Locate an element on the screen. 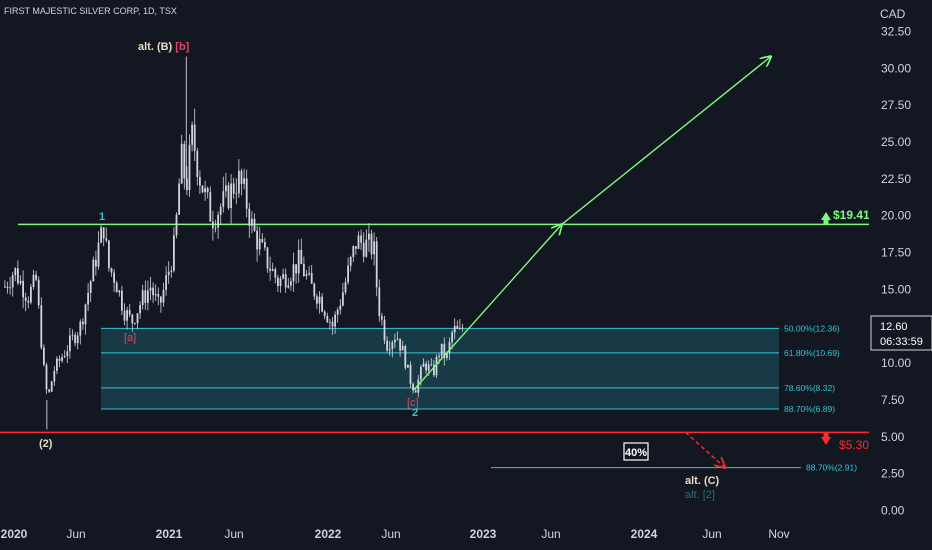 Image resolution: width=932 pixels, height=550 pixels. price-tick-label: 22.50 is located at coordinates (896, 179).